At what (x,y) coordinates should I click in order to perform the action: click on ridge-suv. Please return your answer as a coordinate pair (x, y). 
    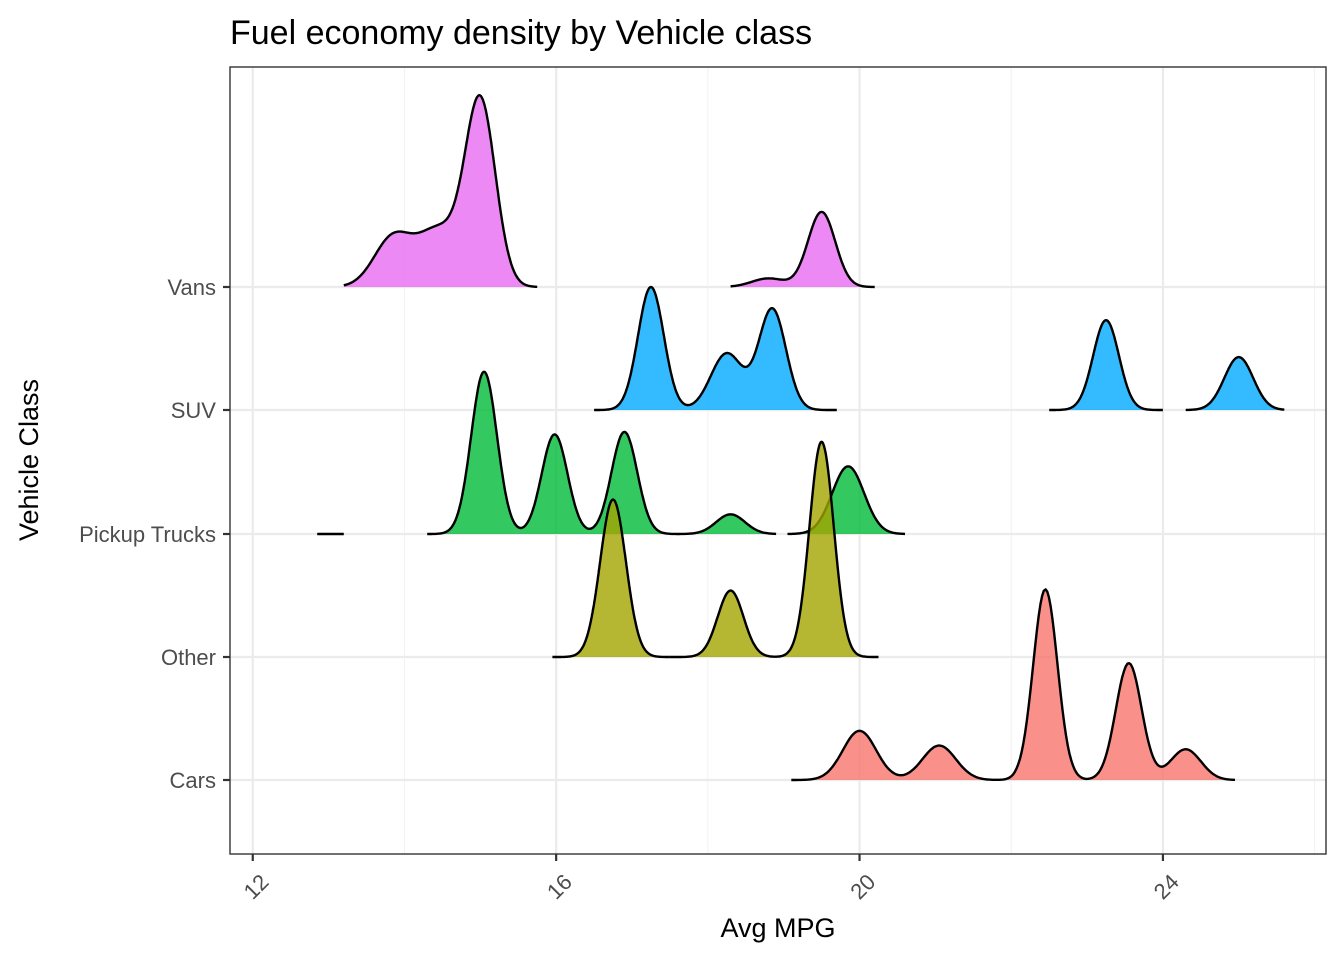
    Looking at the image, I should click on (939, 348).